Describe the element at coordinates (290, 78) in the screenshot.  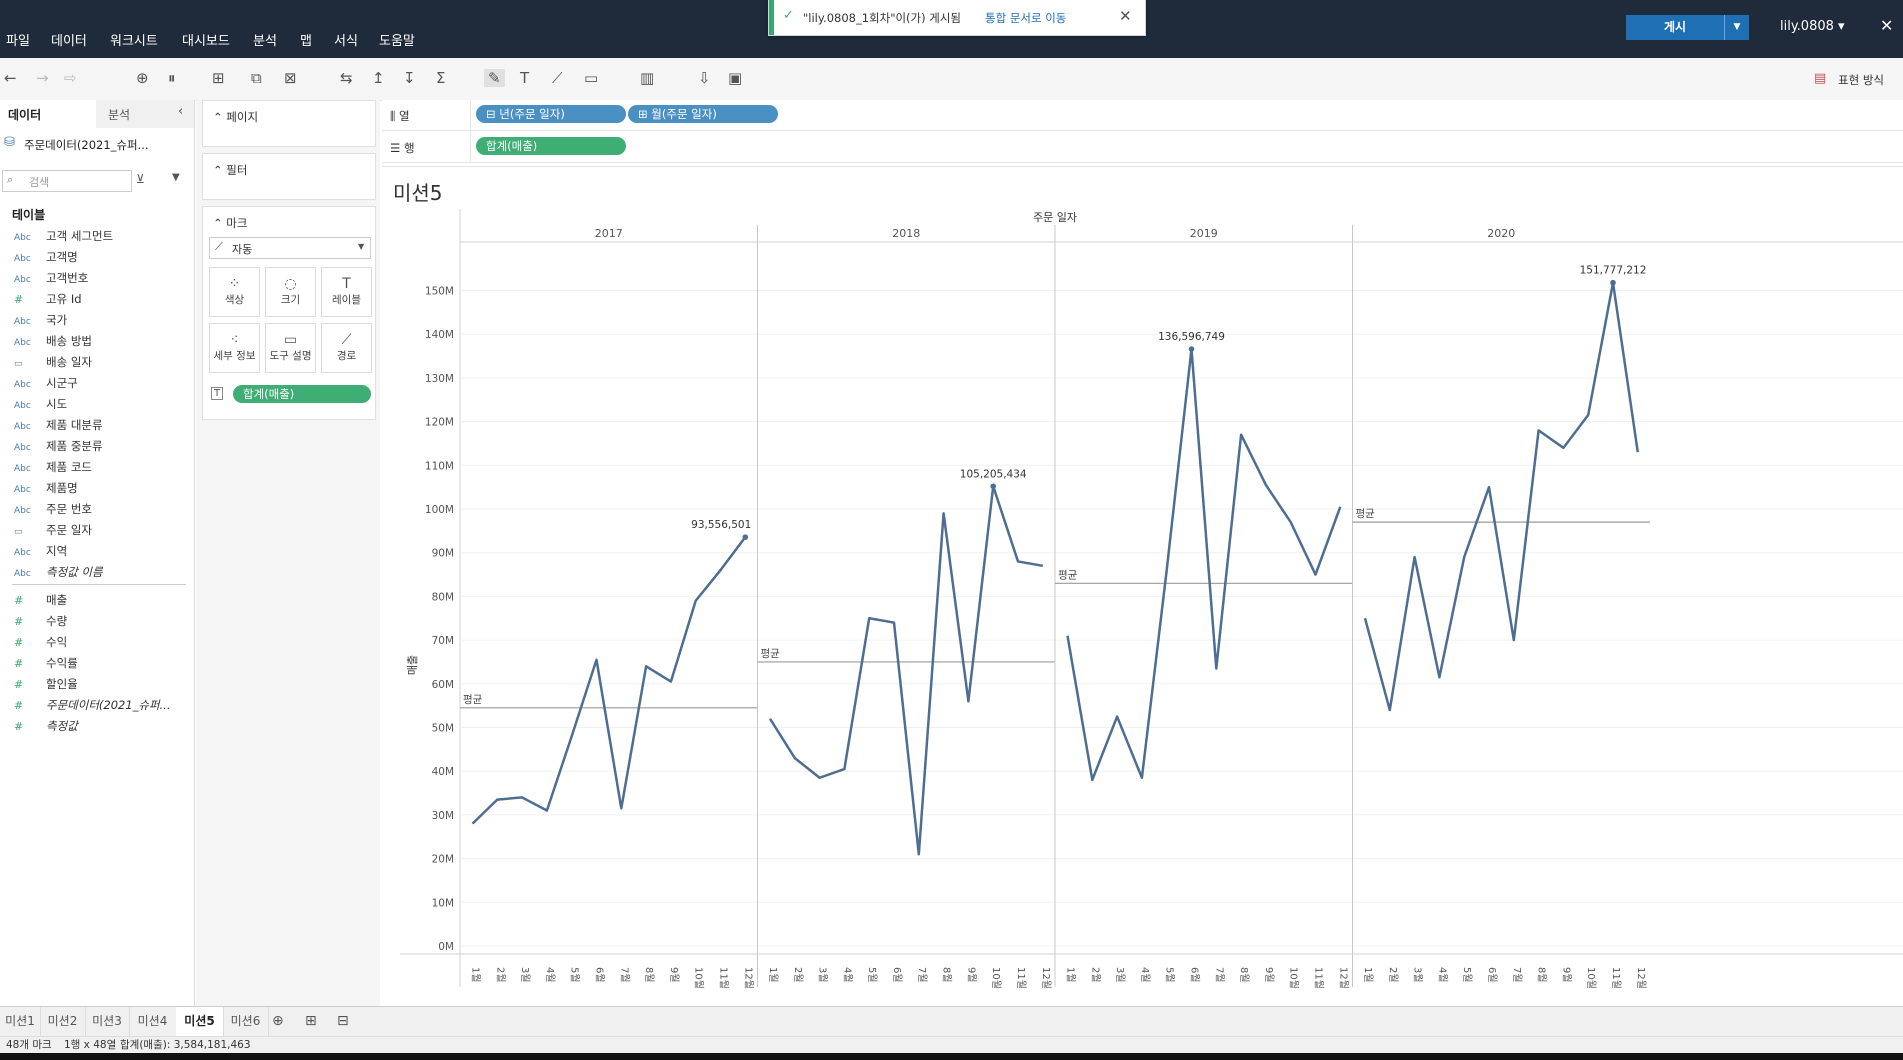
I see `clear-sheet-icon: ⊠` at that location.